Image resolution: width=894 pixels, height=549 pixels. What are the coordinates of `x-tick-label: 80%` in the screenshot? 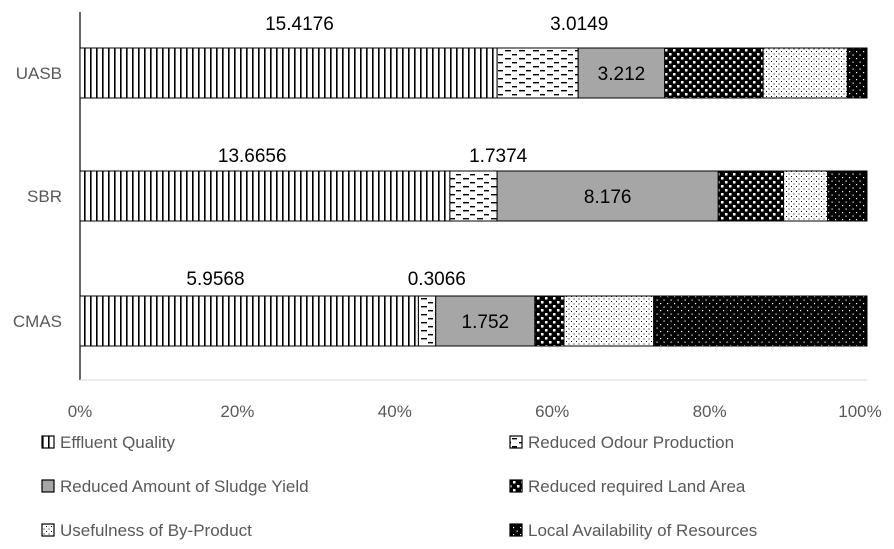 It's located at (710, 411).